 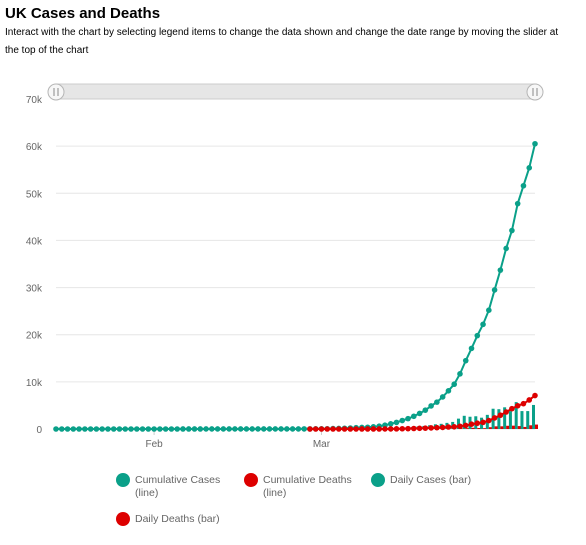 I want to click on y-tick-label: 50k, so click(x=34, y=194).